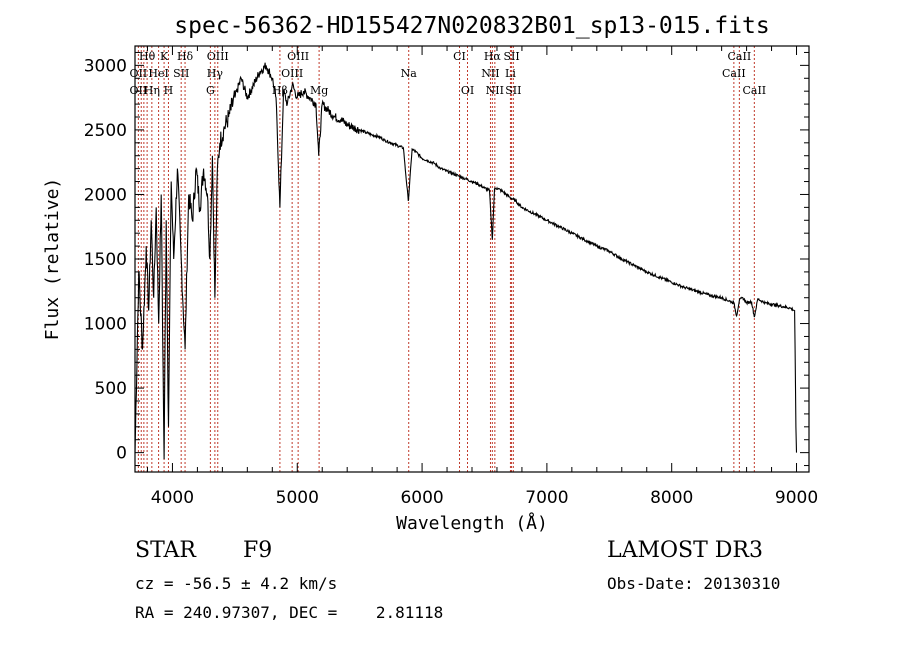 Image resolution: width=900 pixels, height=649 pixels. What do you see at coordinates (121, 454) in the screenshot?
I see `y-tick-label: 0` at bounding box center [121, 454].